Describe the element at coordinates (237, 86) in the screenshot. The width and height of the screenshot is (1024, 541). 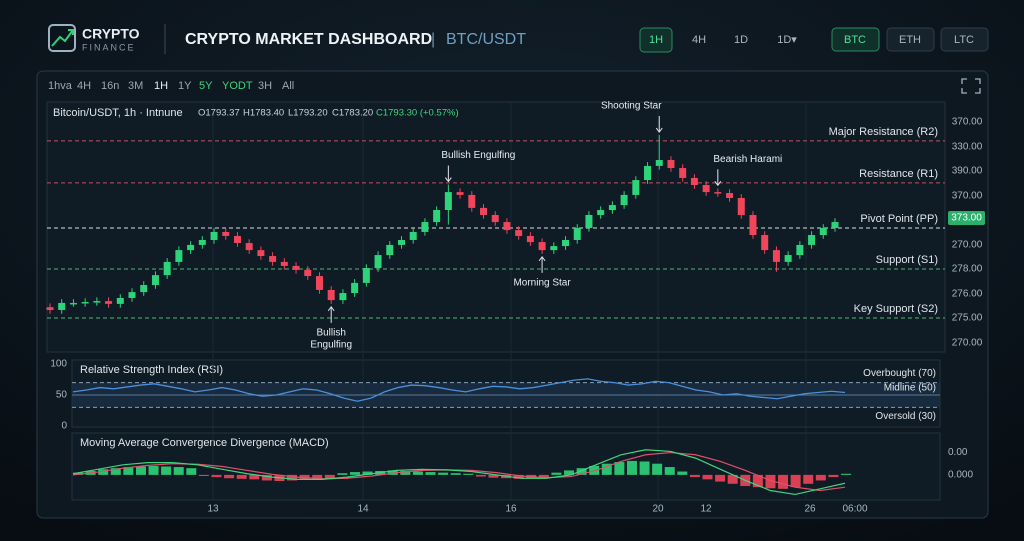
I see `range-button: YODT` at that location.